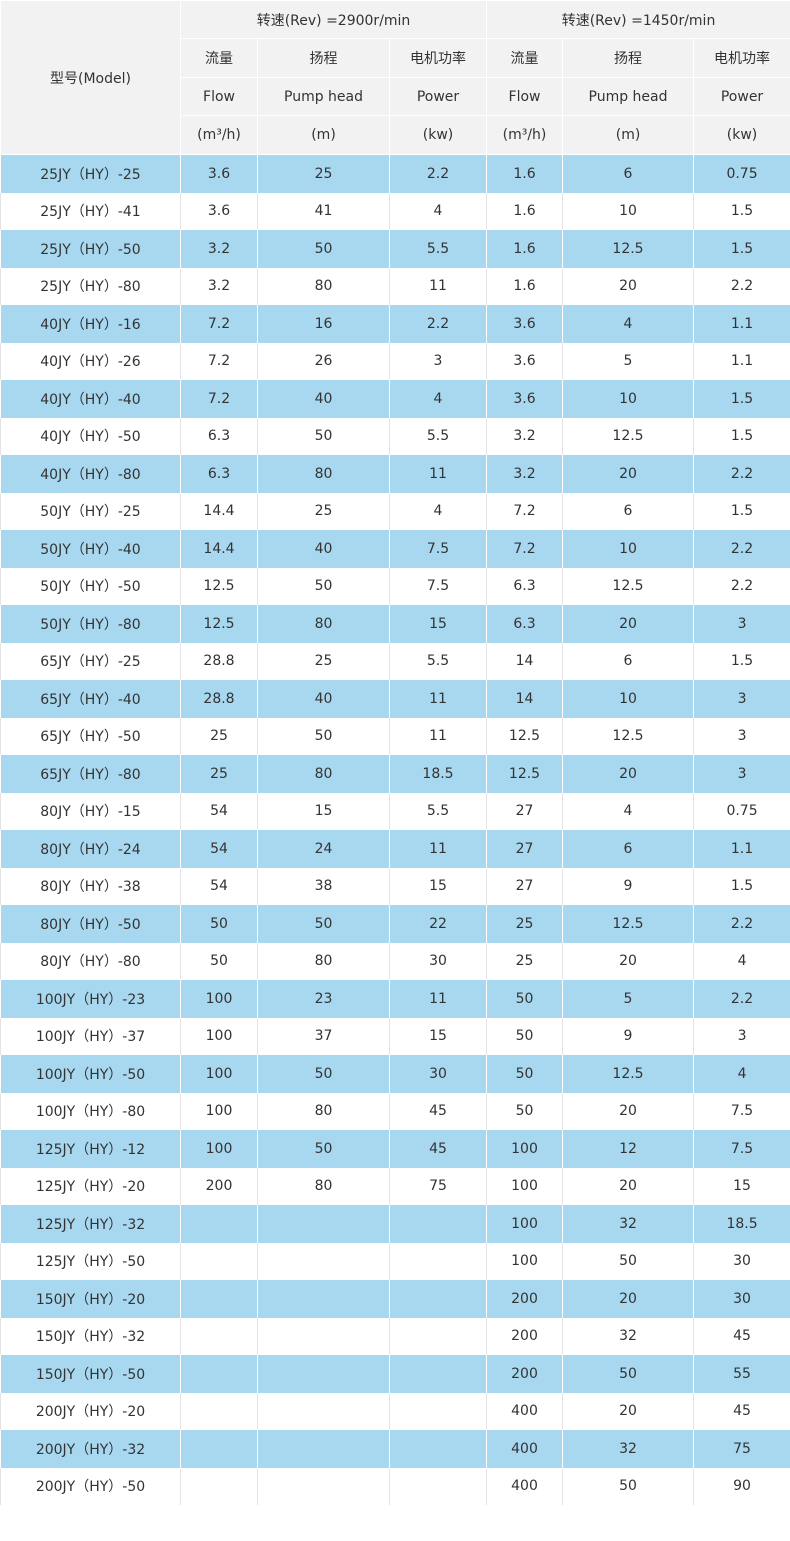 The height and width of the screenshot is (1541, 790). What do you see at coordinates (90, 1224) in the screenshot?
I see `model-cell: 125JY（HY）-32` at bounding box center [90, 1224].